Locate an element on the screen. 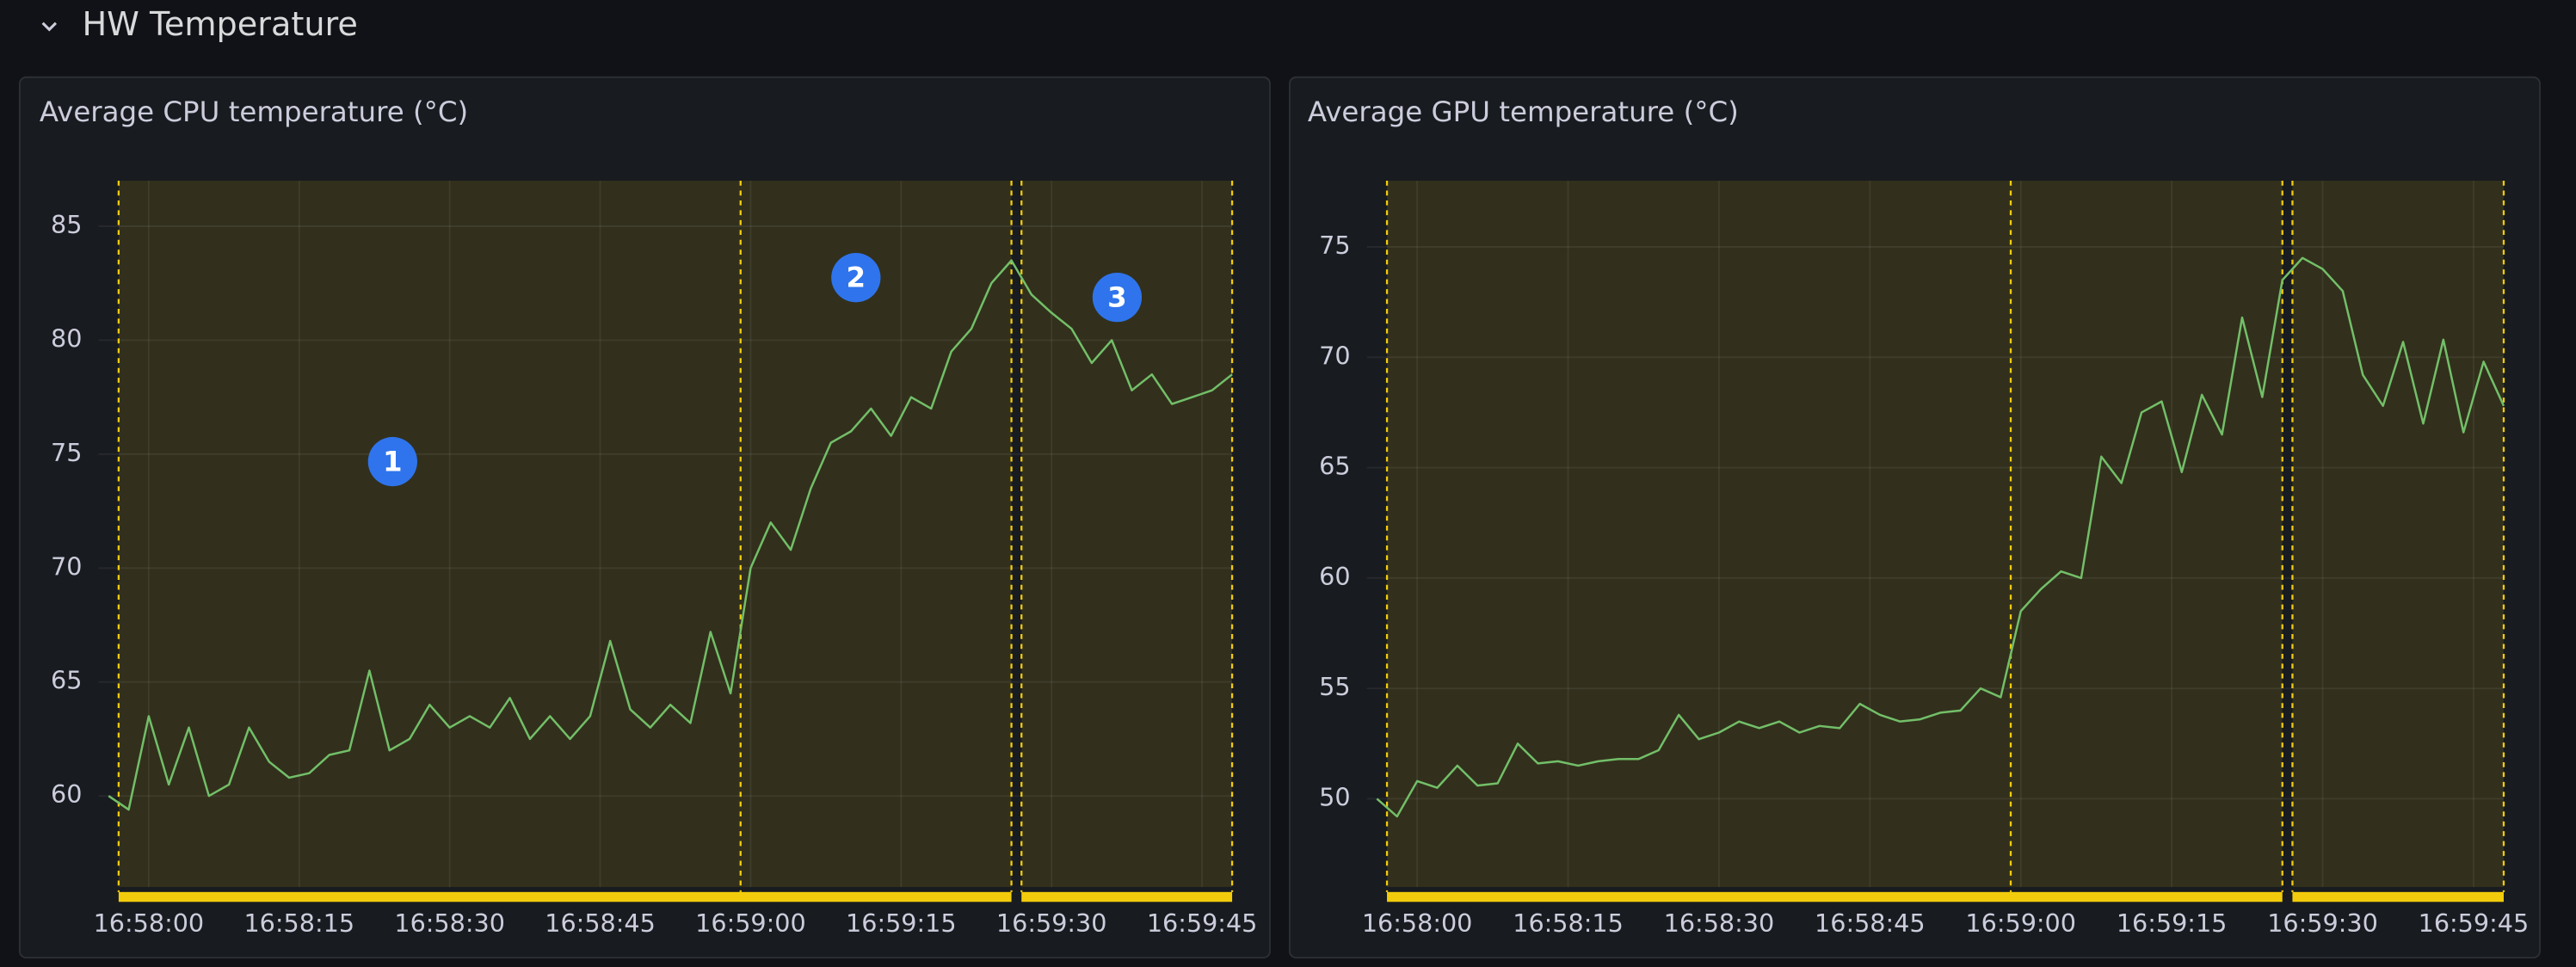 This screenshot has width=2576, height=967. y-tick-label: 55 is located at coordinates (1335, 686).